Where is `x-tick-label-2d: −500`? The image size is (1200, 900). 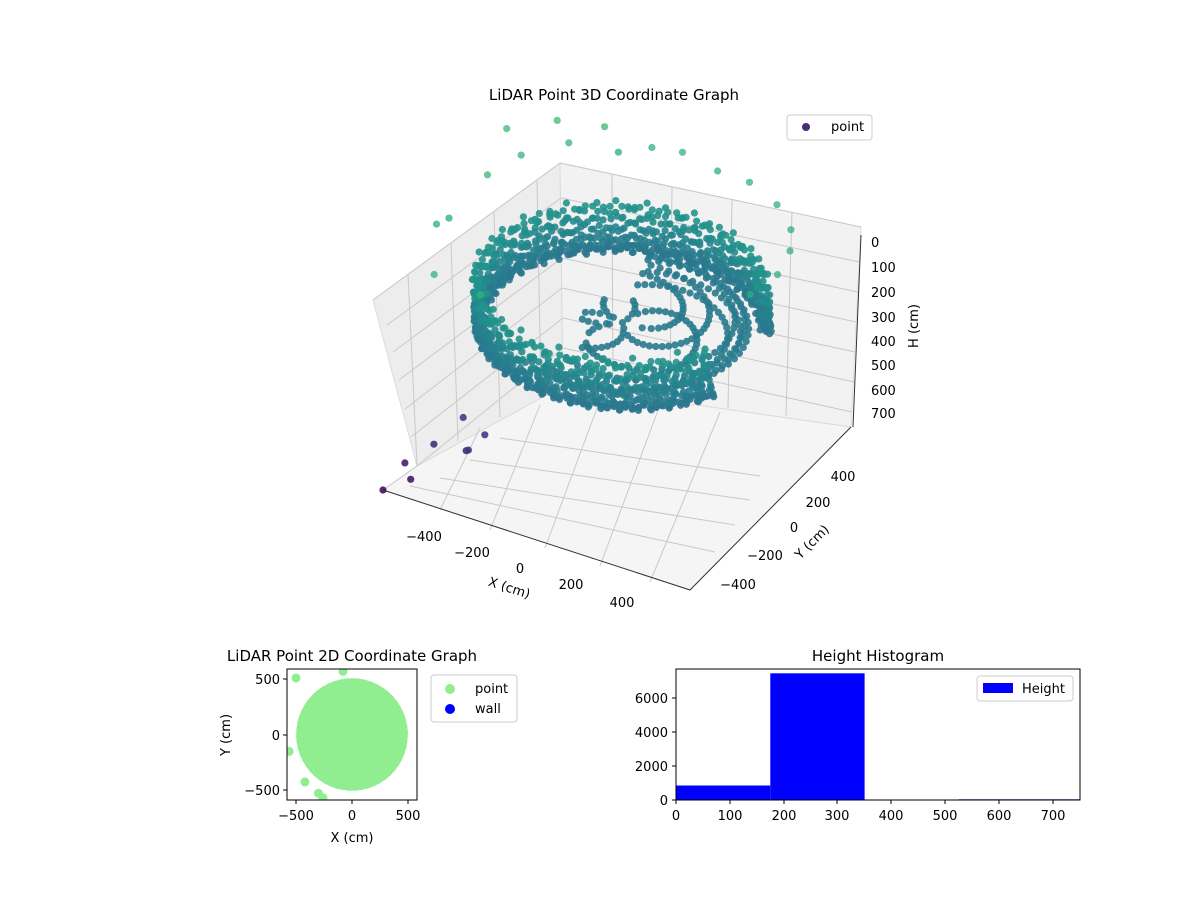
x-tick-label-2d: −500 is located at coordinates (296, 816).